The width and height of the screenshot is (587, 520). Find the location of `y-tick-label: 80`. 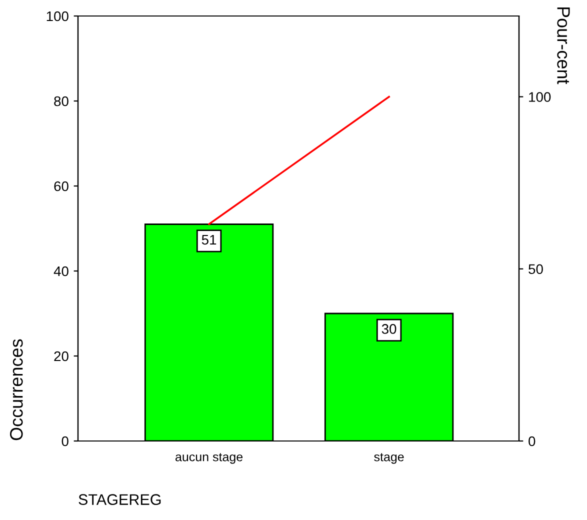

y-tick-label: 80 is located at coordinates (61, 101).